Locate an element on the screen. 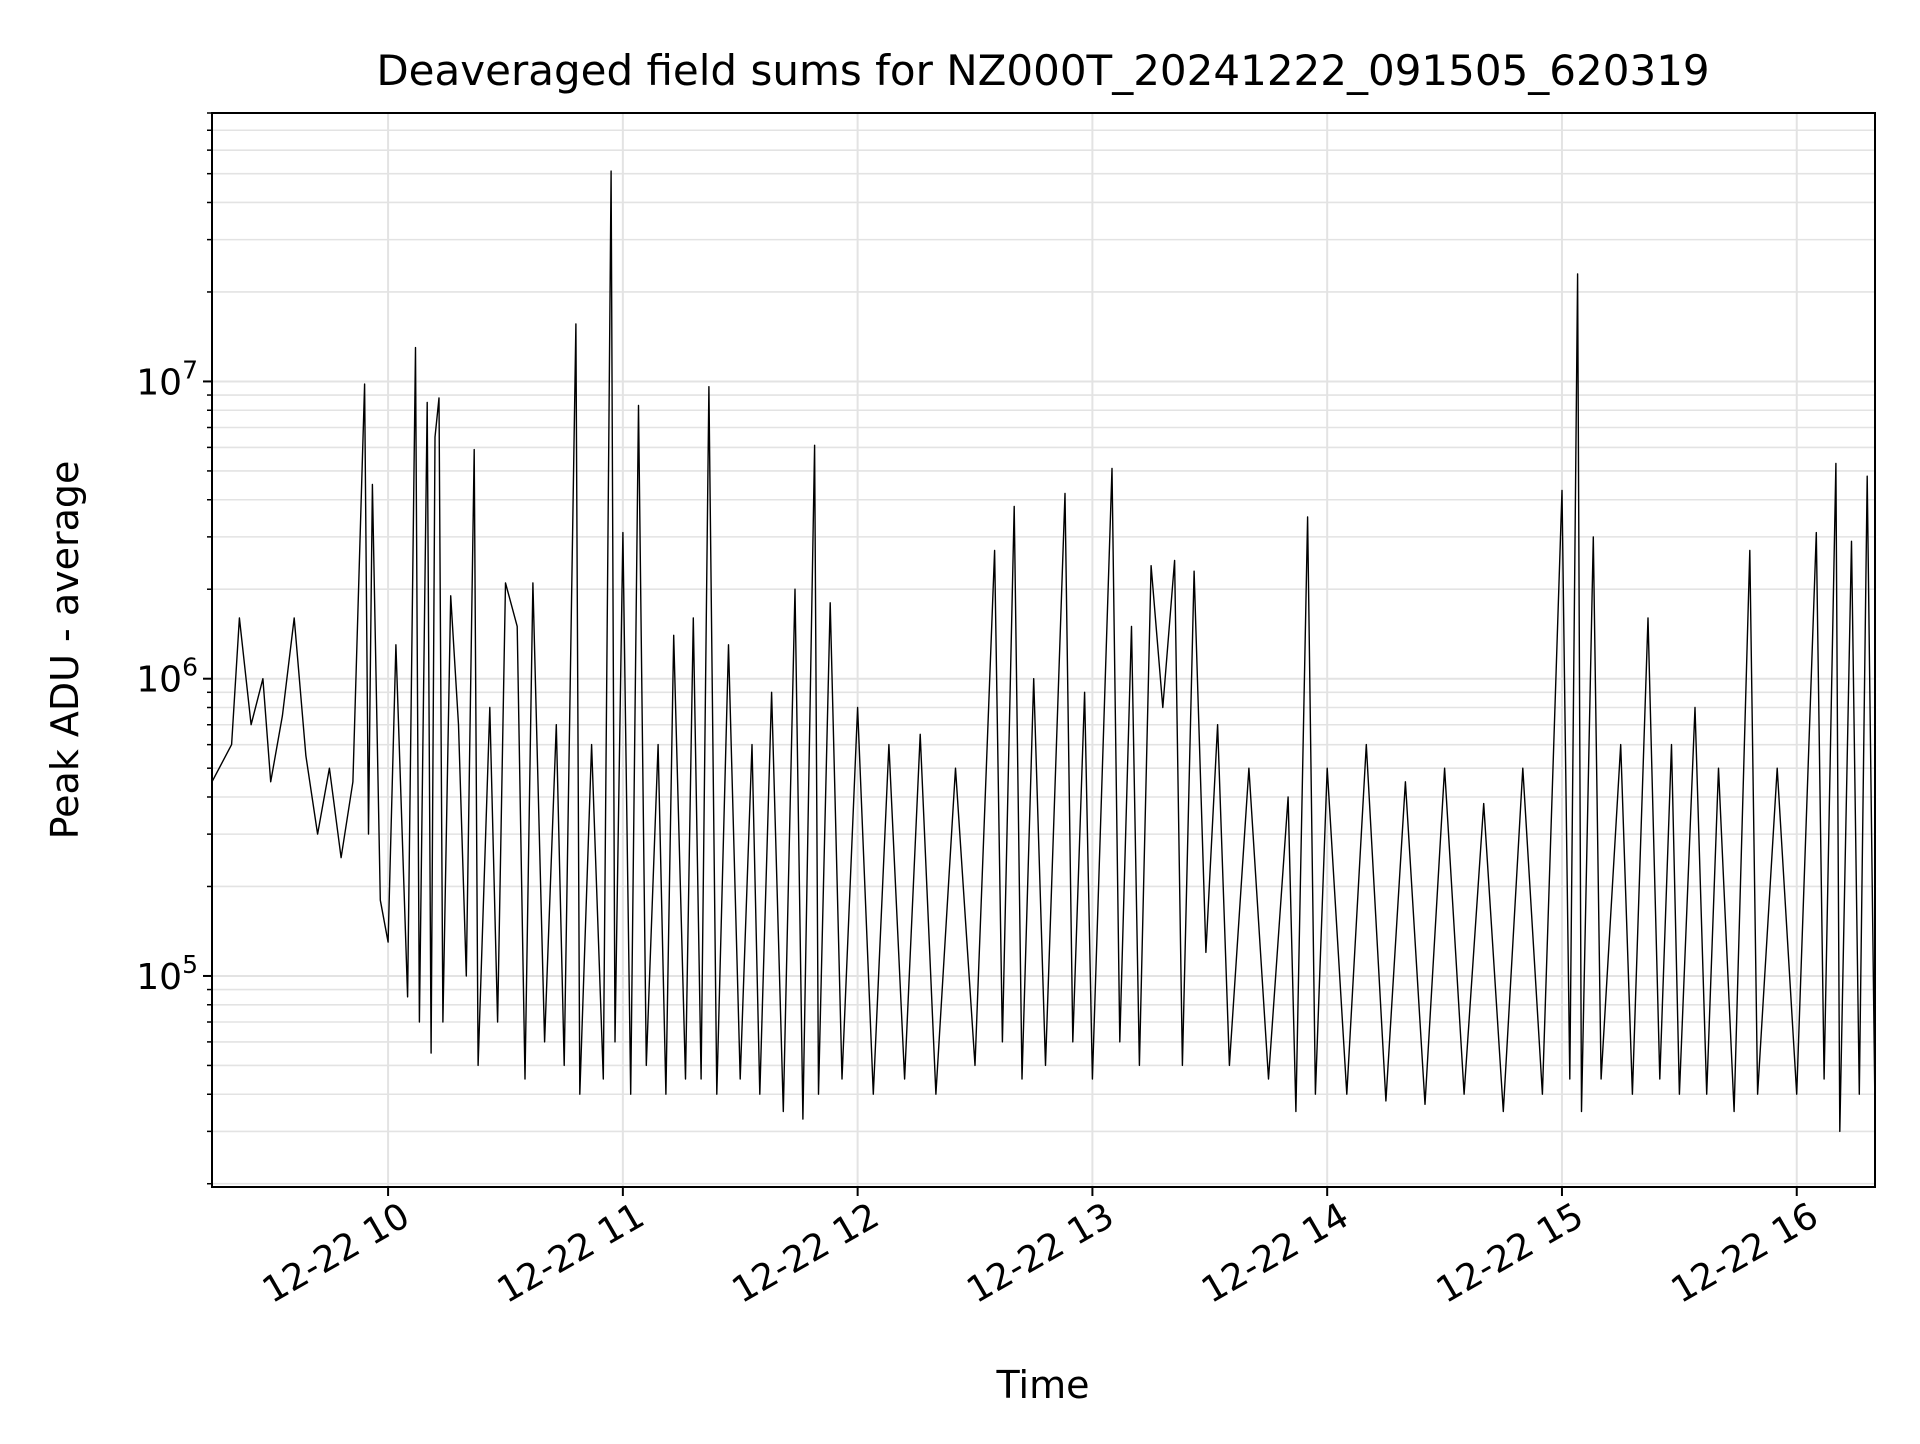  y-axis-label: Peak ADU - average is located at coordinates (65, 650).